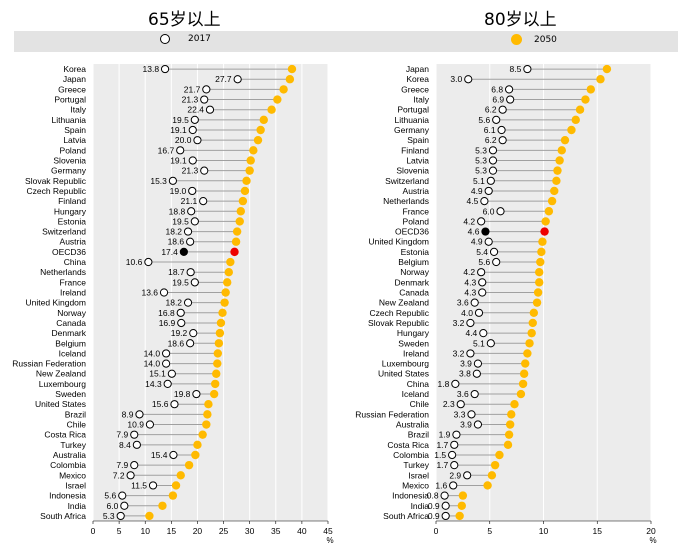 This screenshot has width=688, height=550. I want to click on value-label-2017: 4.4, so click(471, 333).